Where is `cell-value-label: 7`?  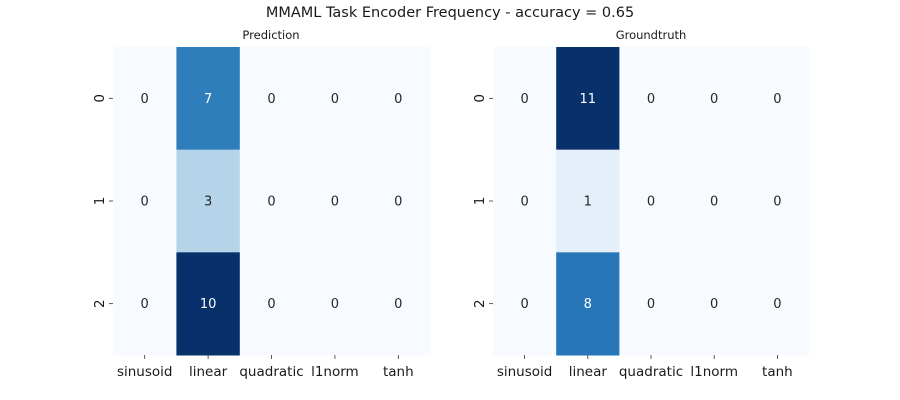 cell-value-label: 7 is located at coordinates (208, 99).